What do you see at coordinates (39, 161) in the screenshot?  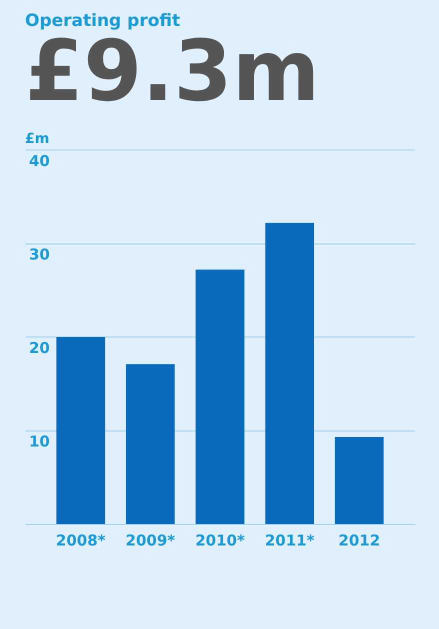 I see `y-tick-label: 40` at bounding box center [39, 161].